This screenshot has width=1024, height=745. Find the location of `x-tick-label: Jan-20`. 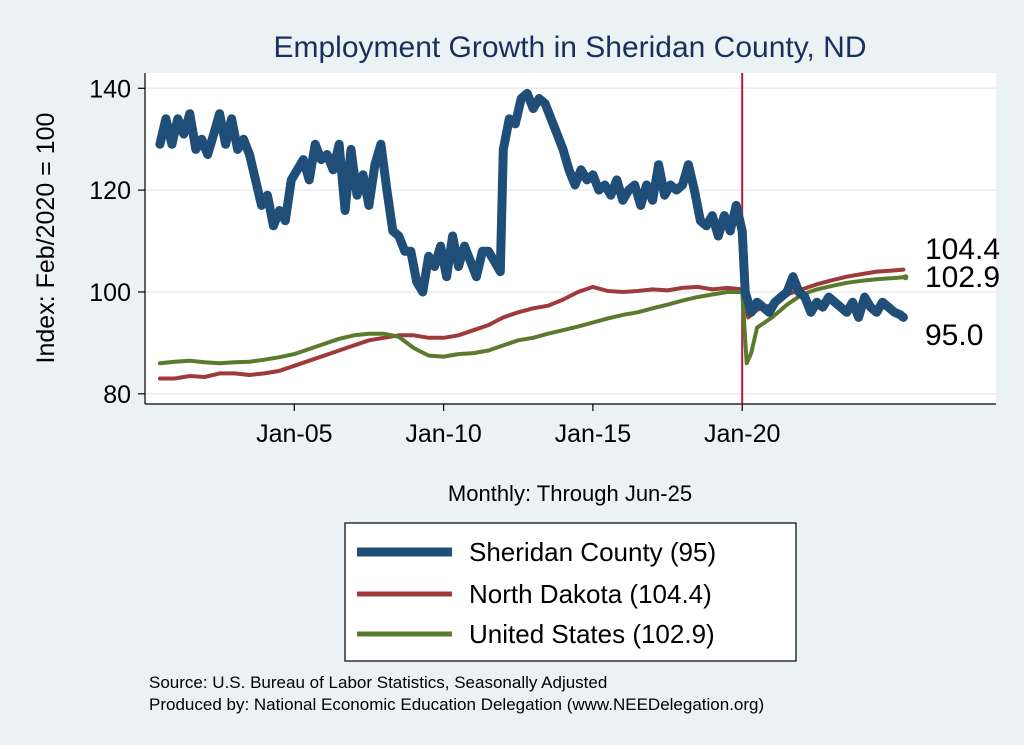

x-tick-label: Jan-20 is located at coordinates (742, 434).